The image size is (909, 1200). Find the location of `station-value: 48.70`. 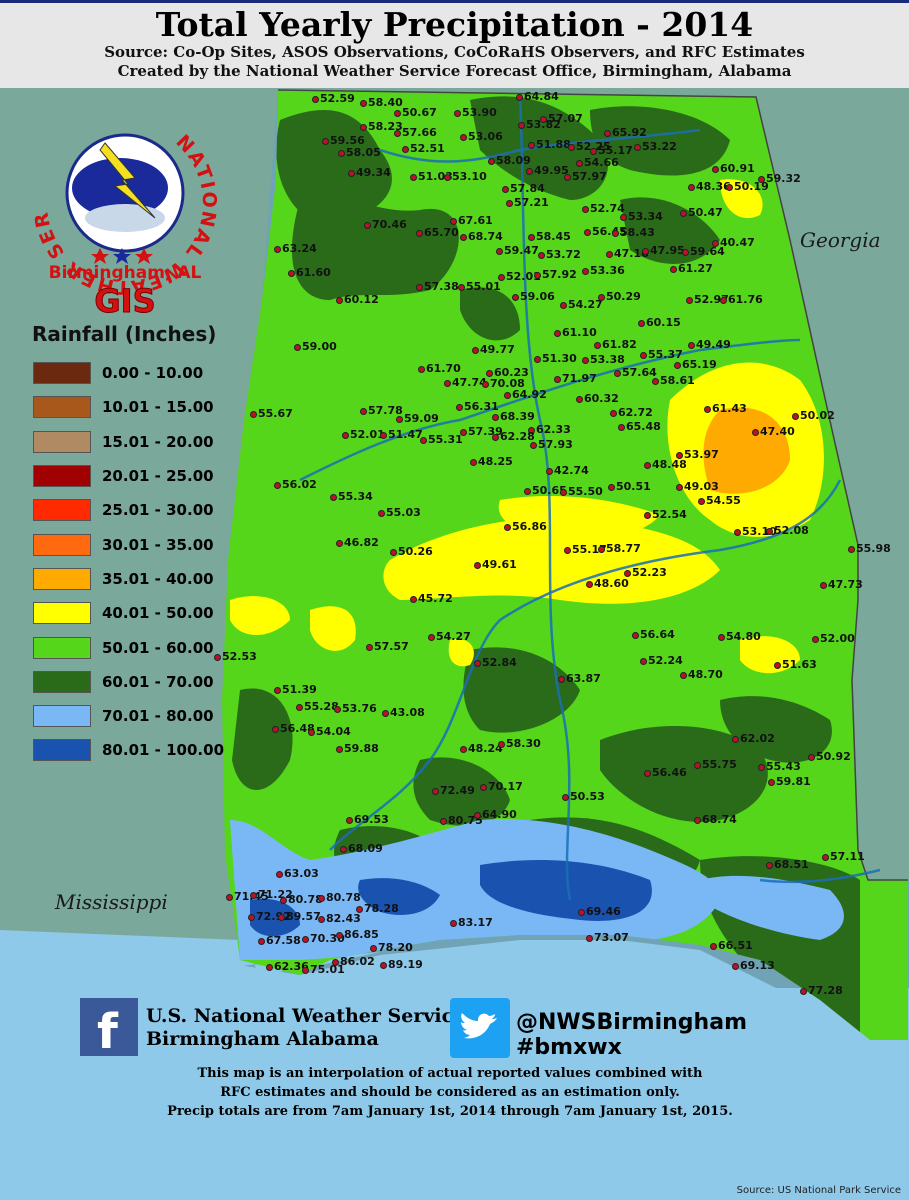

station-value: 48.70 is located at coordinates (705, 674).